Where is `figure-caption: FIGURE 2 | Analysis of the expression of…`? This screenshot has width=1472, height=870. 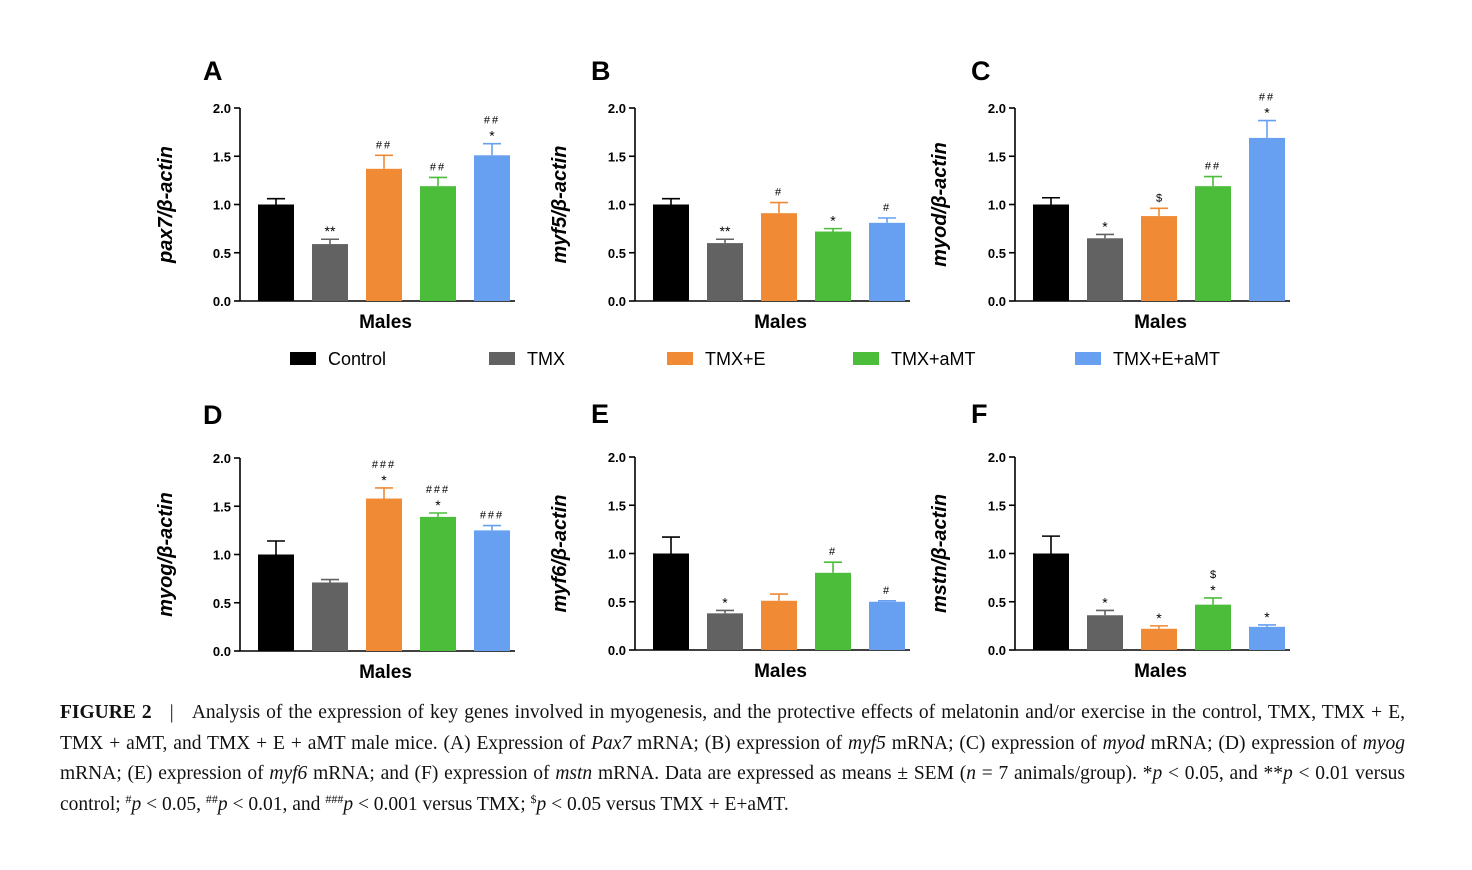 figure-caption: FIGURE 2 | Analysis of the expression of… is located at coordinates (732, 759).